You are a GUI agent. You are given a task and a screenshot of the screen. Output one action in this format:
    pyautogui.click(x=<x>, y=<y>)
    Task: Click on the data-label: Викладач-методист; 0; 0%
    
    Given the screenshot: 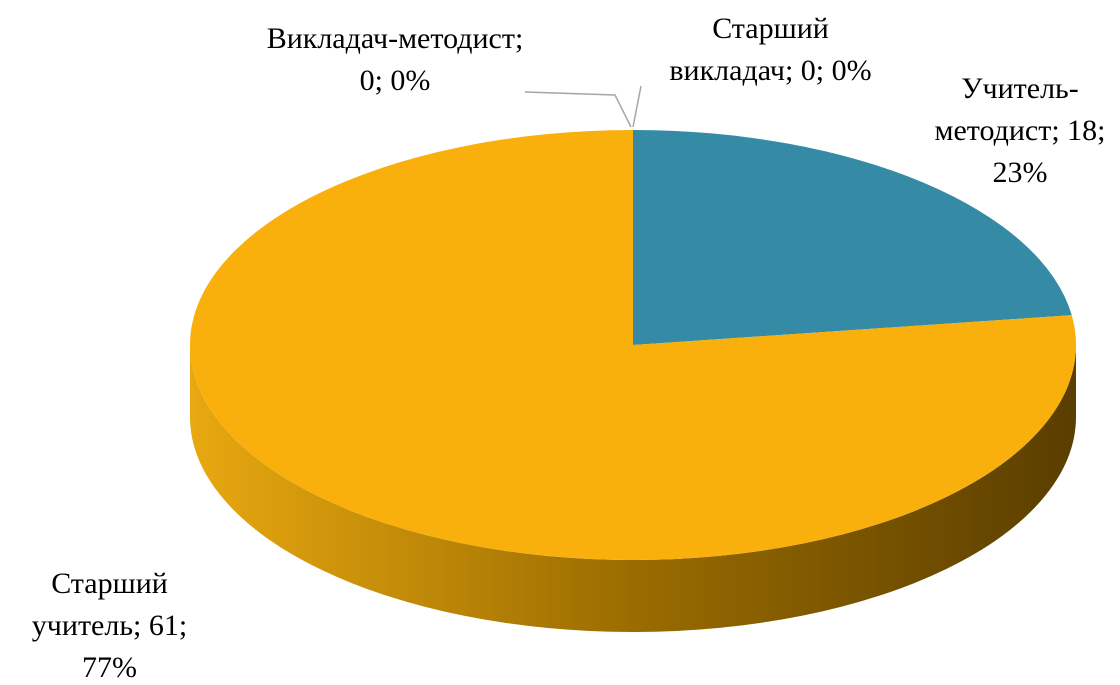 What is the action you would take?
    pyautogui.click(x=395, y=59)
    